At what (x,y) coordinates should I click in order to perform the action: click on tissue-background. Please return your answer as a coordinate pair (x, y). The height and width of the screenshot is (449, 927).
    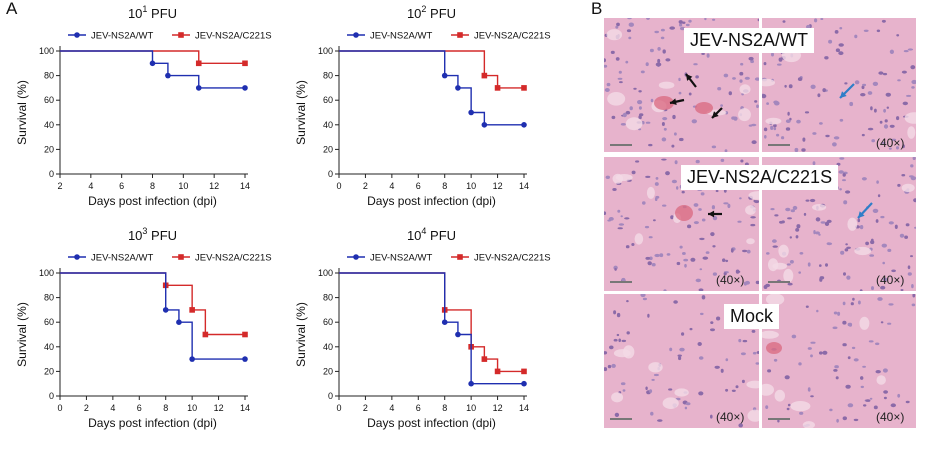
    Looking at the image, I should click on (839, 361).